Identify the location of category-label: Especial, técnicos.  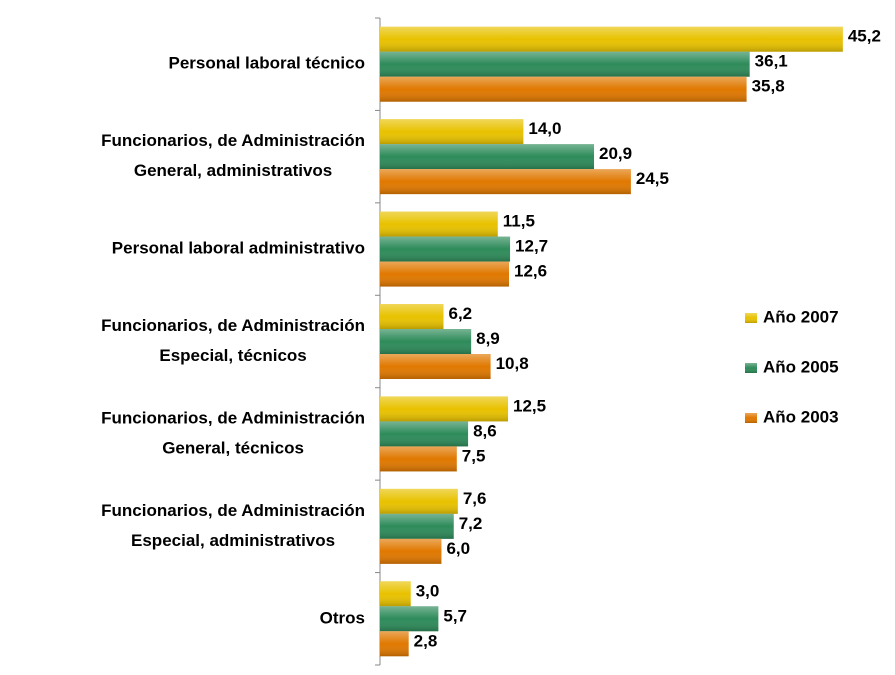
(232, 355).